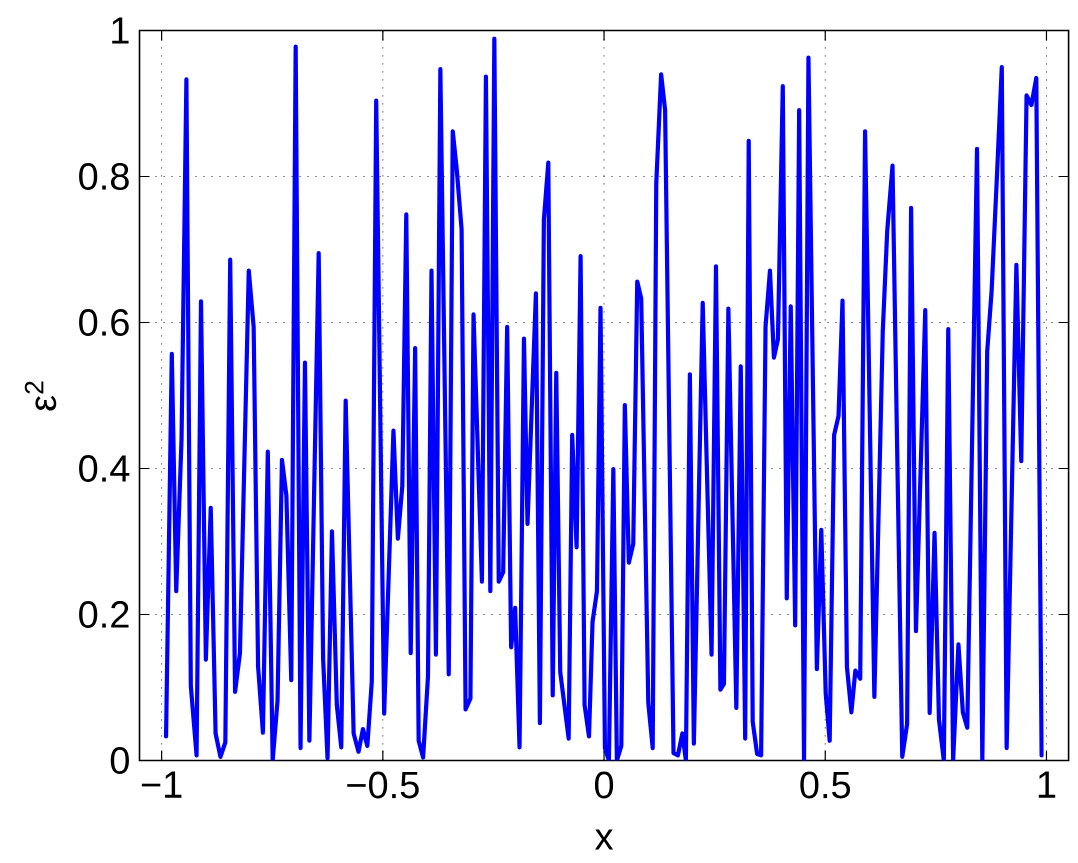  I want to click on x-tick-label: 0.5, so click(825, 785).